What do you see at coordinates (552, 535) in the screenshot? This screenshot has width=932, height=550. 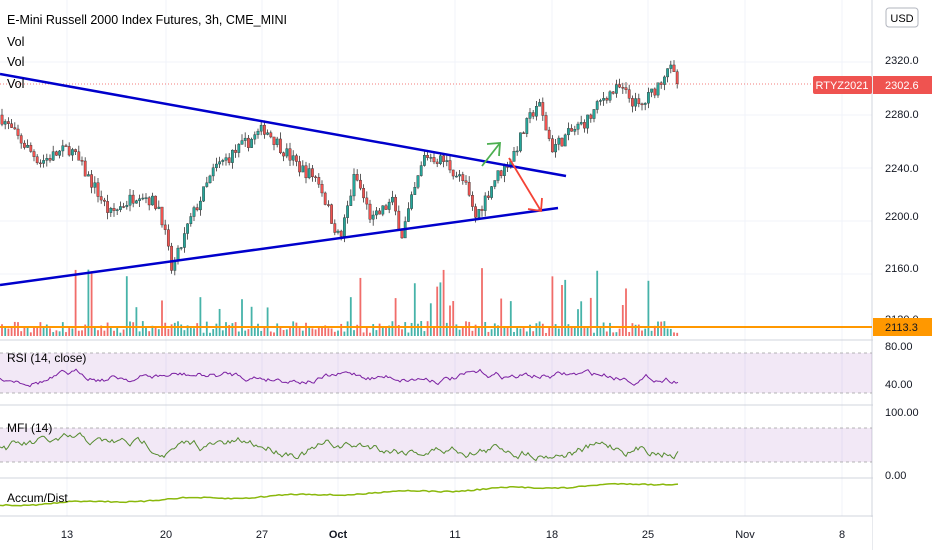 I see `time-tick: 18` at bounding box center [552, 535].